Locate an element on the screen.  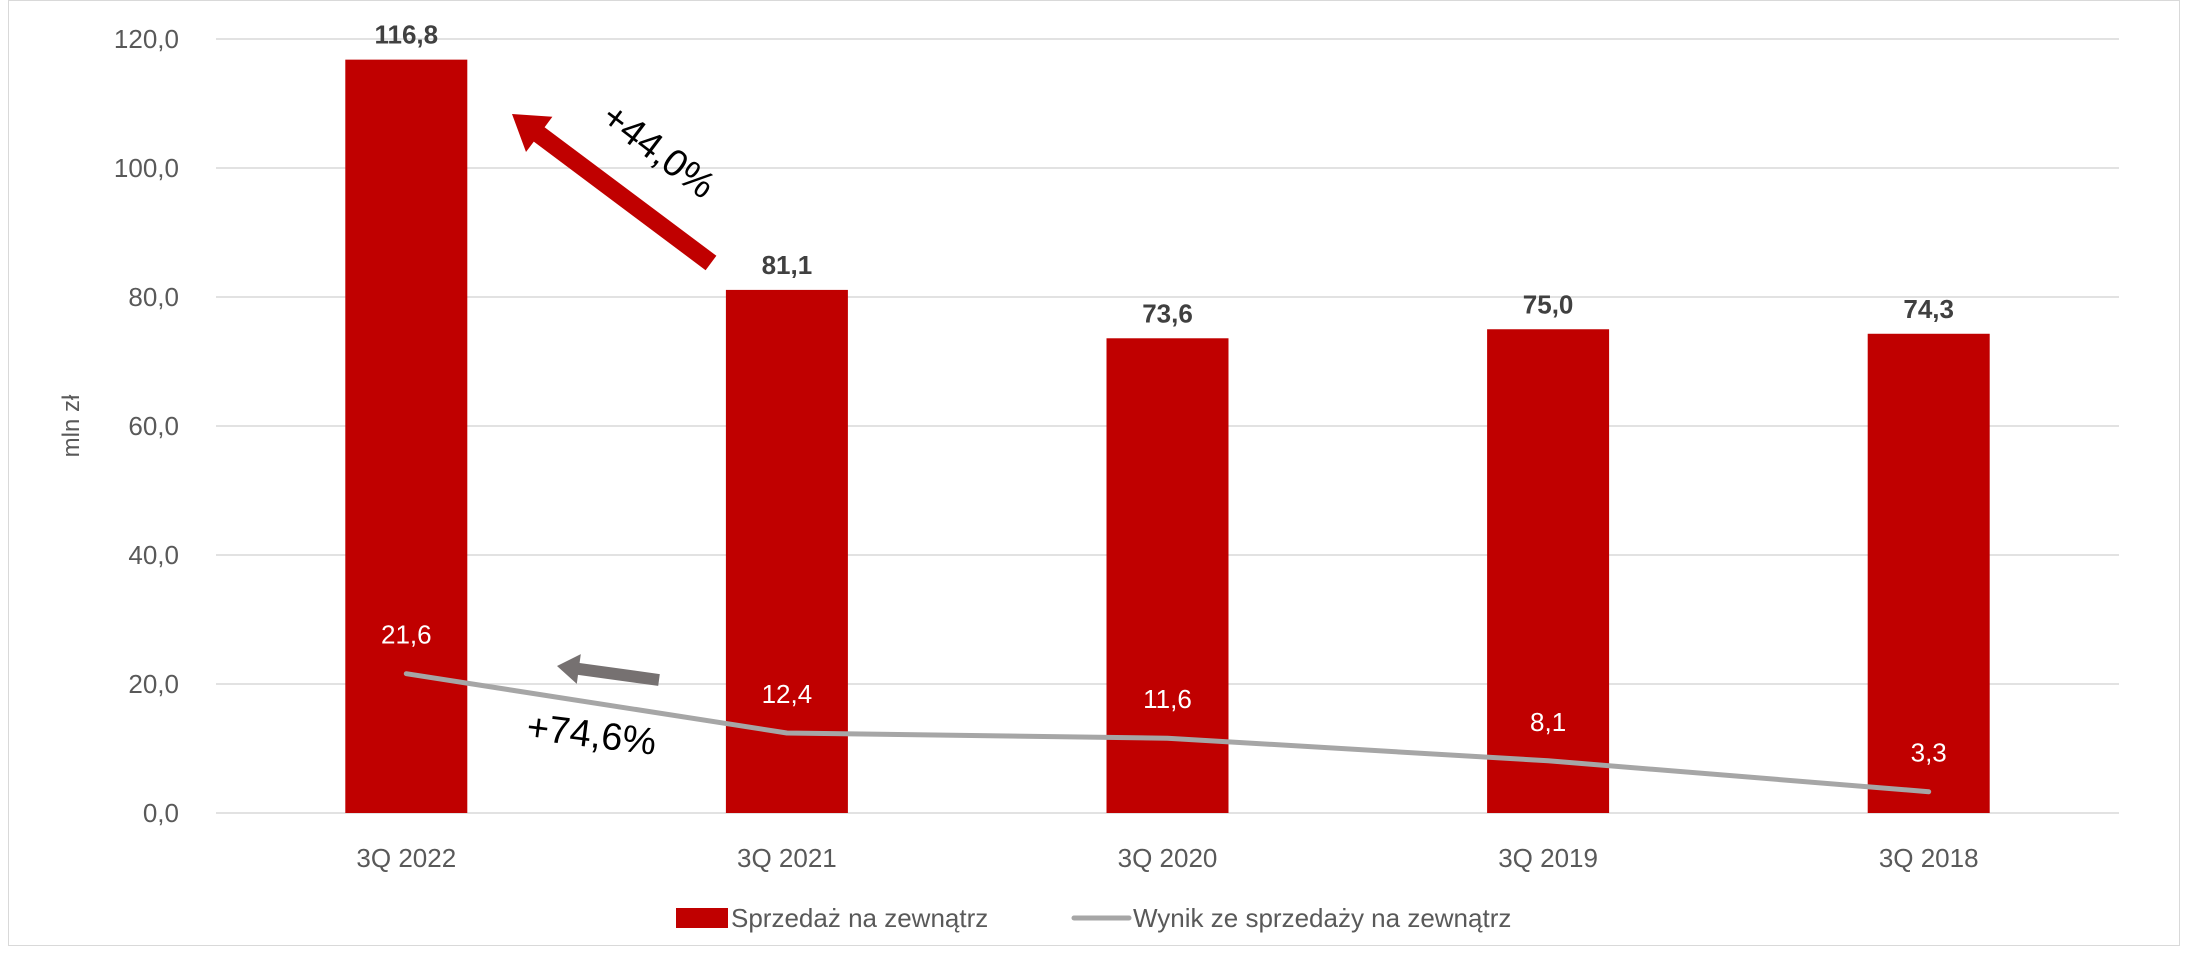
x-tick-label: 3Q 2020 is located at coordinates (1168, 858).